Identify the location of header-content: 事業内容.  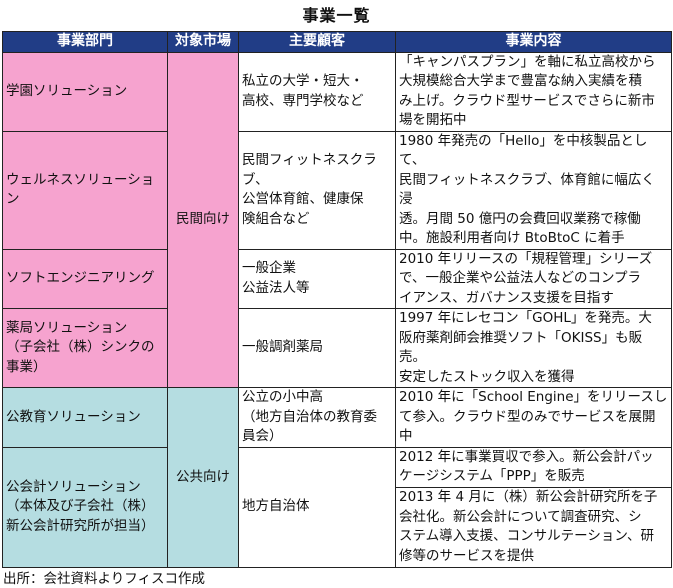
(533, 42).